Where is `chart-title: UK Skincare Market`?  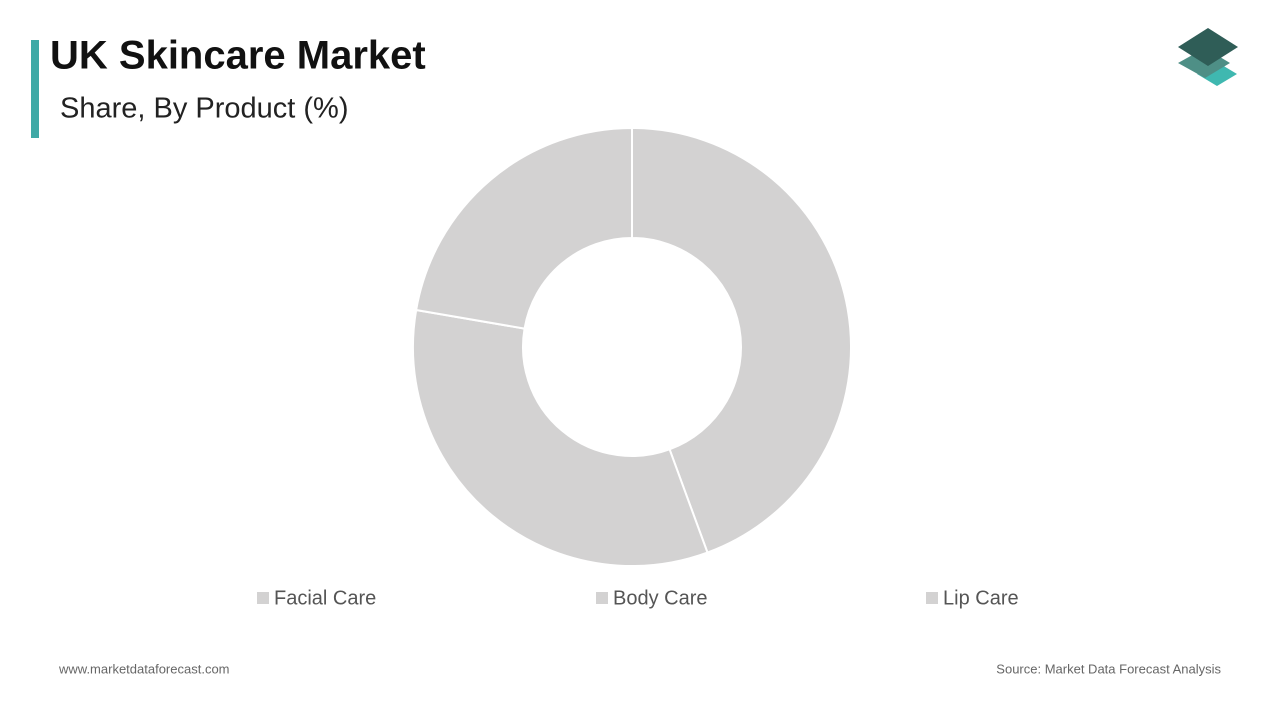
chart-title: UK Skincare Market is located at coordinates (238, 56).